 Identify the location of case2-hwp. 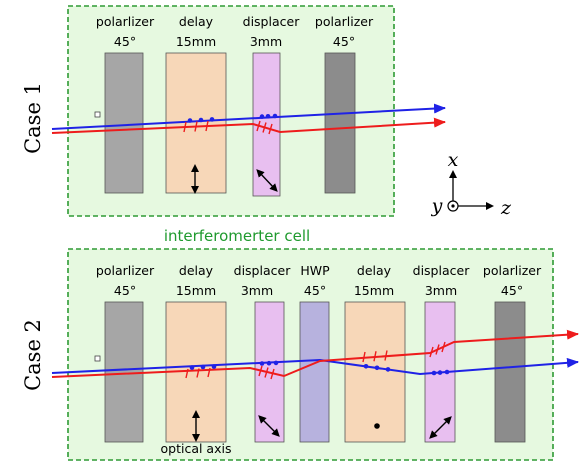
(314, 372).